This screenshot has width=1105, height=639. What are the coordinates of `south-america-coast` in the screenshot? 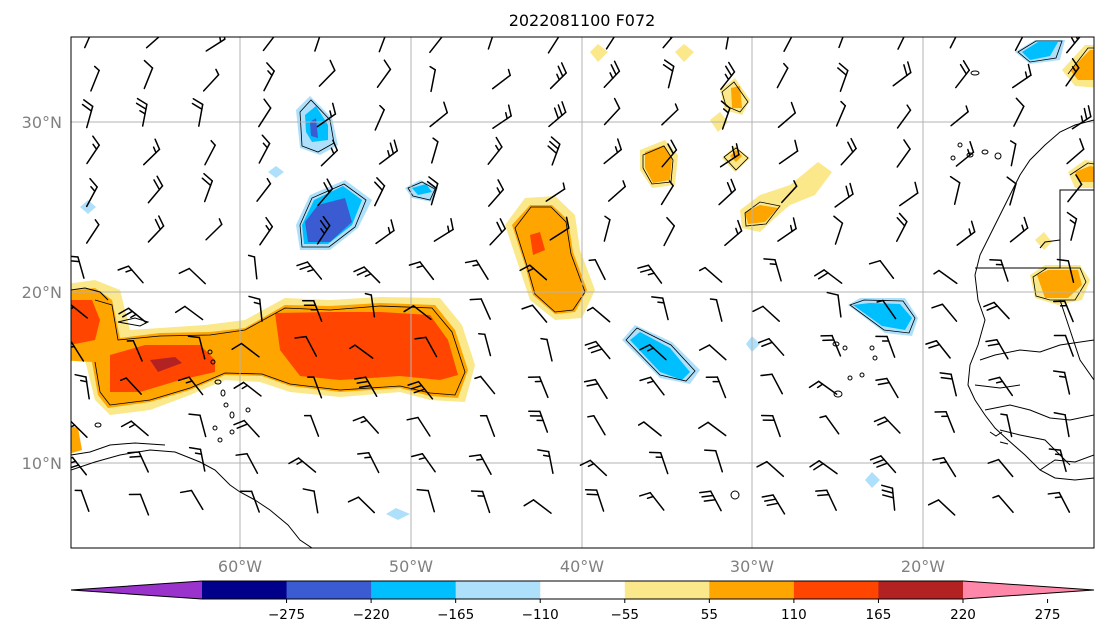 It's located at (192, 498).